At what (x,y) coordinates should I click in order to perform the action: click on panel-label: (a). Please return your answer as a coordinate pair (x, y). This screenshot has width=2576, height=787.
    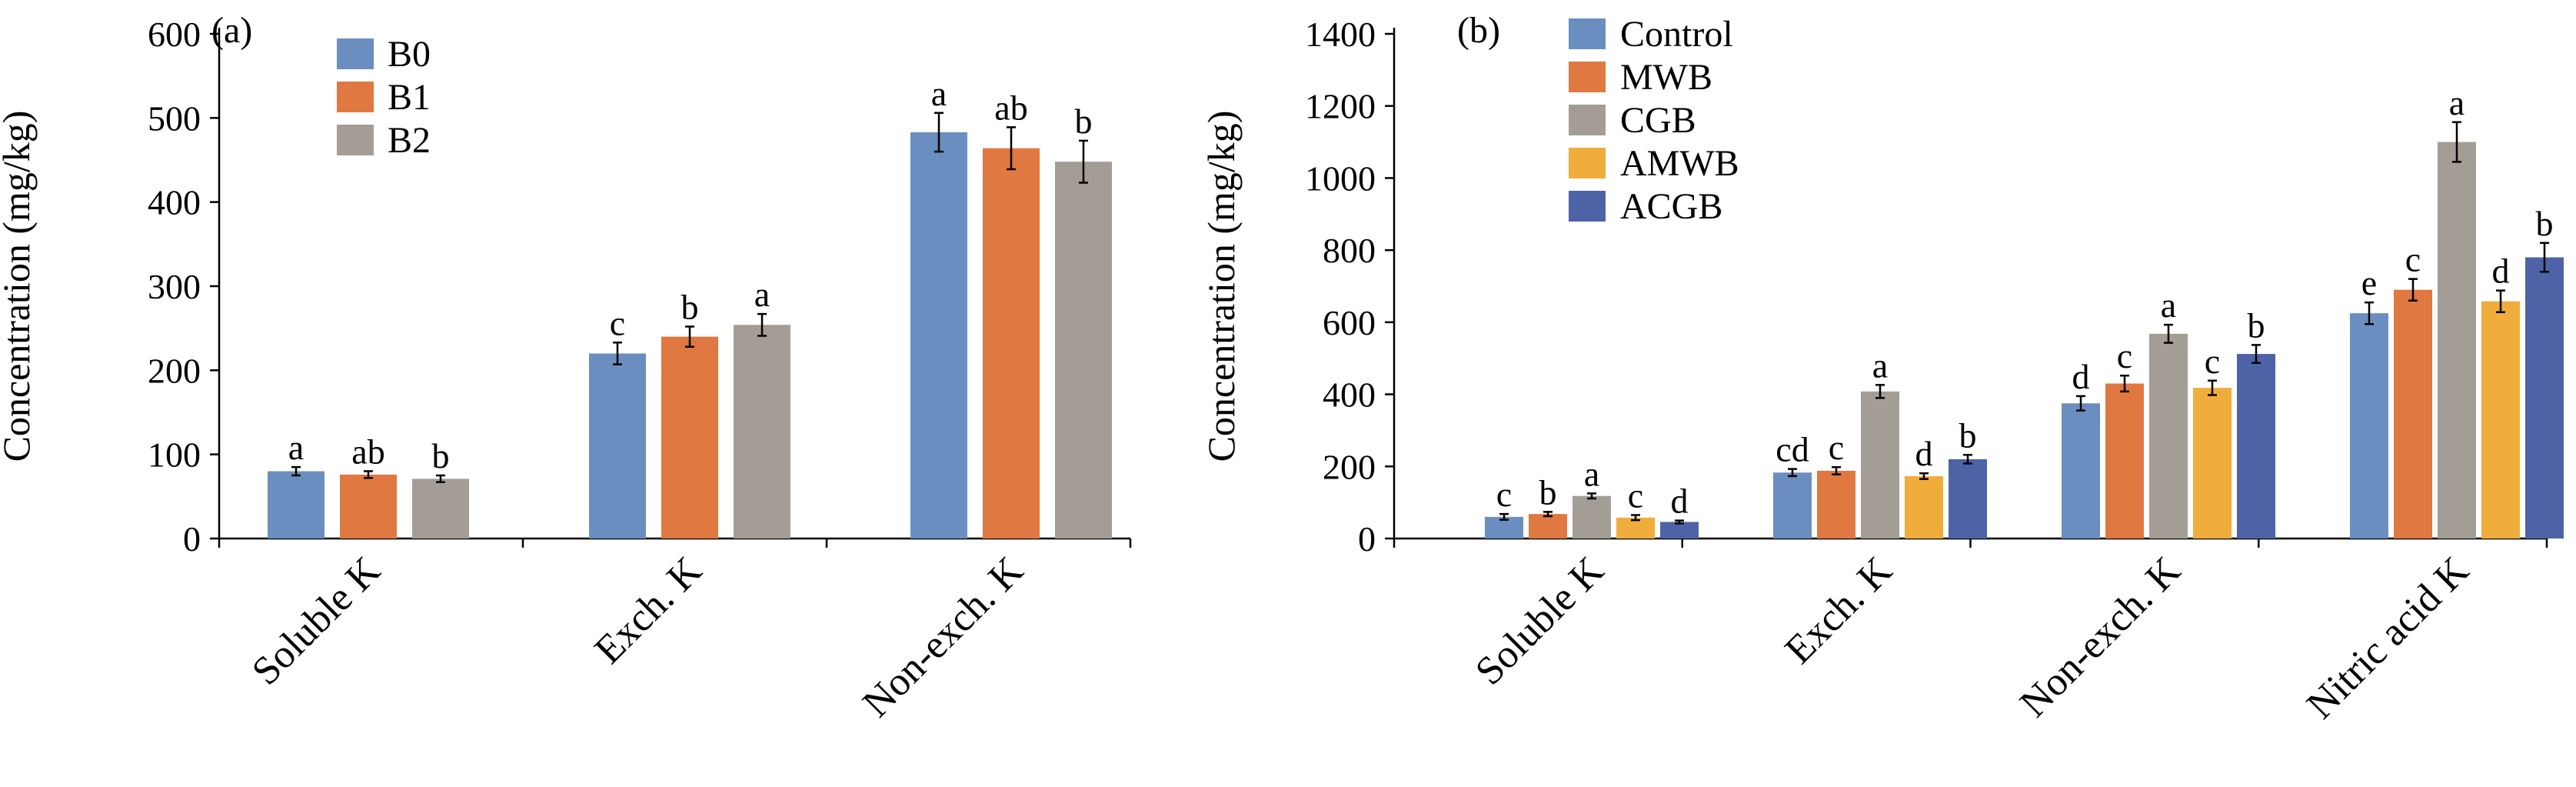
    Looking at the image, I should click on (232, 30).